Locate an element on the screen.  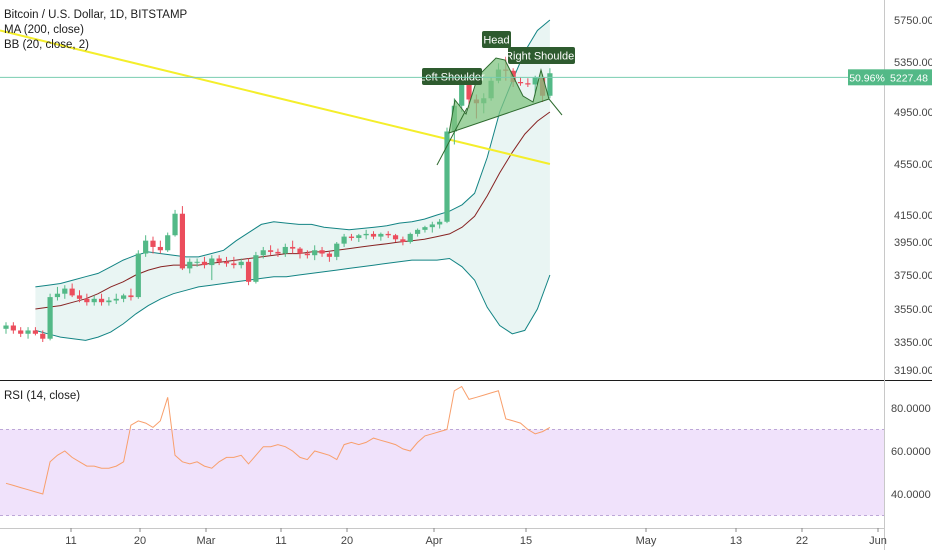
head-shoulders-pattern is located at coordinates (499, 95).